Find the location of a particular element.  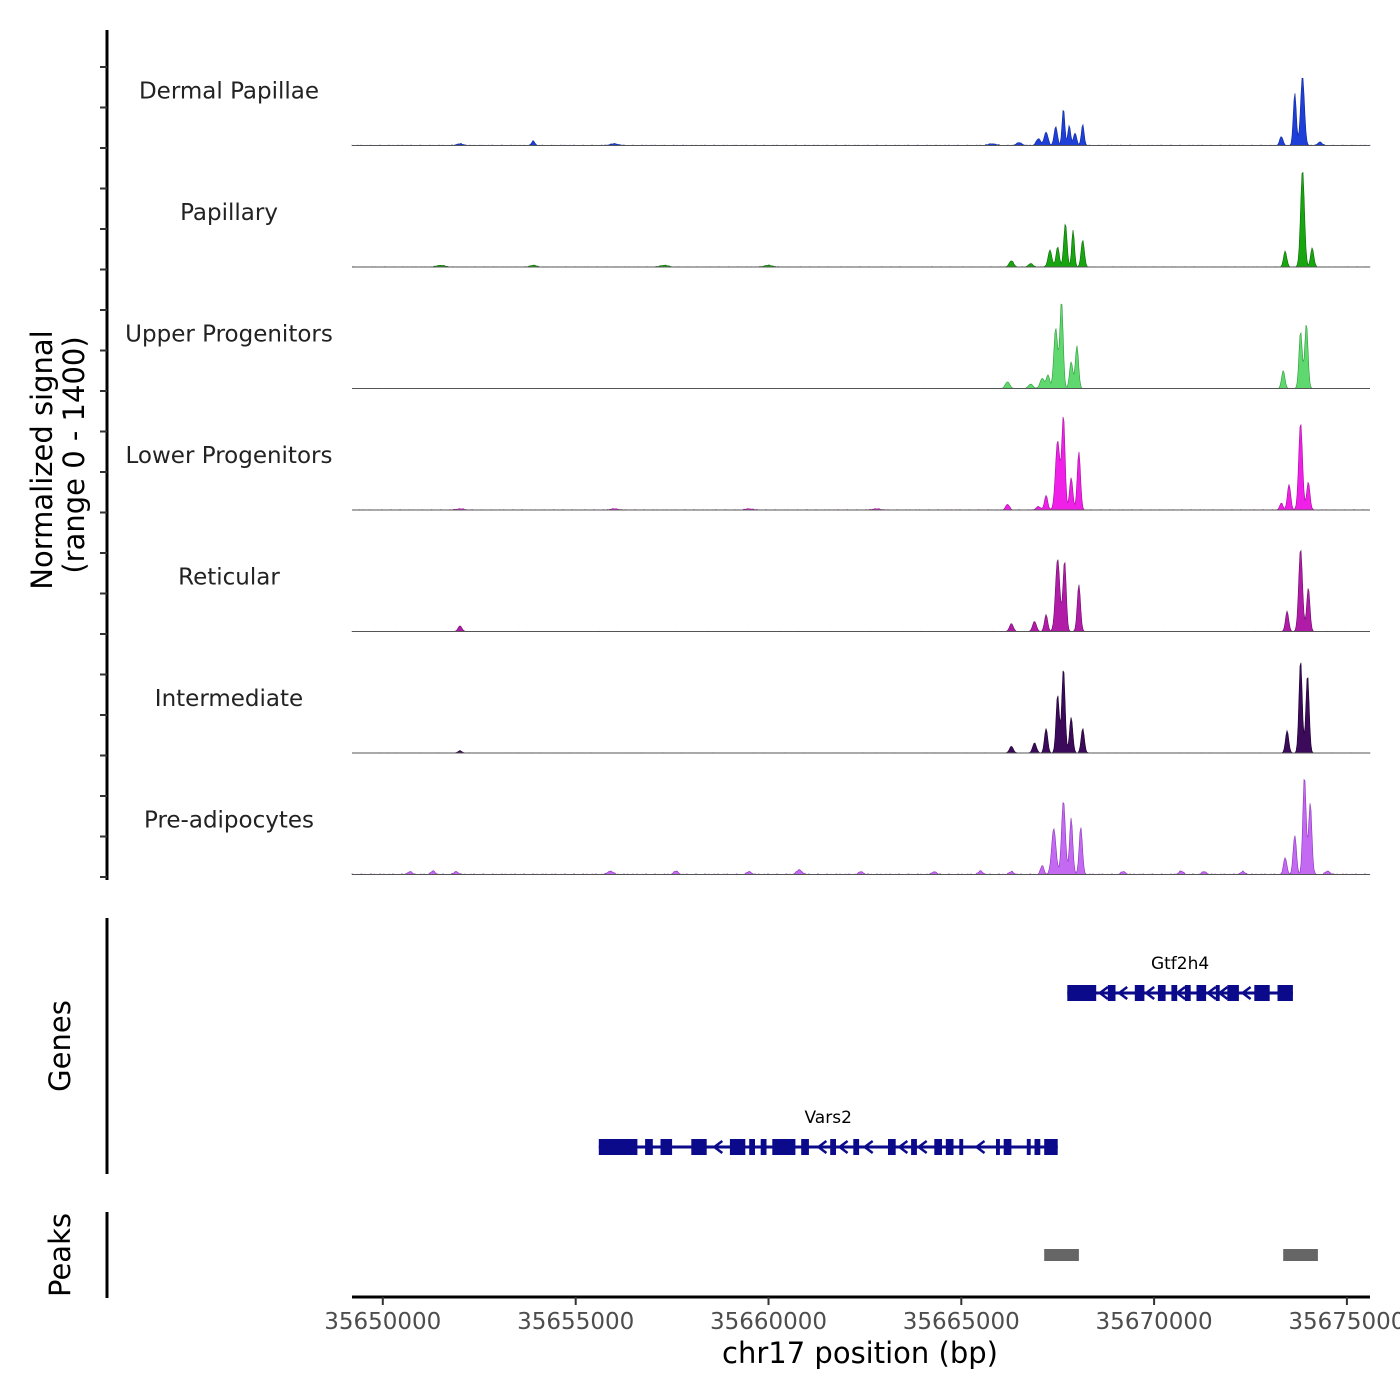

track-label: Pre-adipocytes is located at coordinates (229, 821).